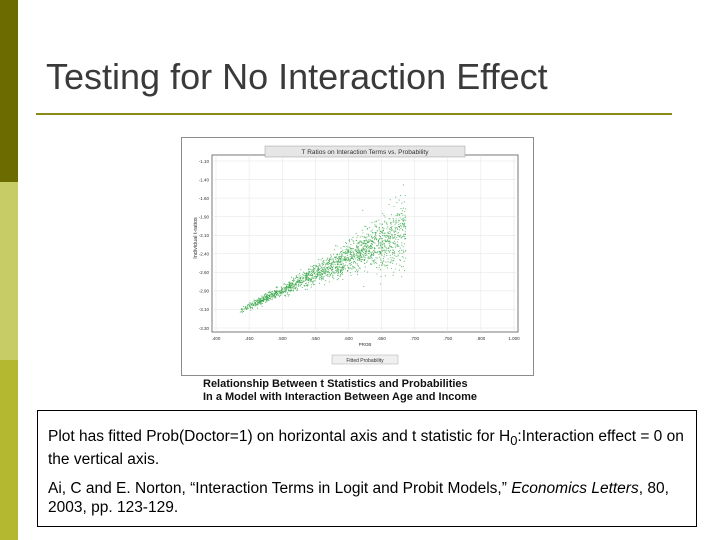 This screenshot has width=720, height=540. What do you see at coordinates (365, 361) in the screenshot?
I see `x-axis-label: Fitted Probability` at bounding box center [365, 361].